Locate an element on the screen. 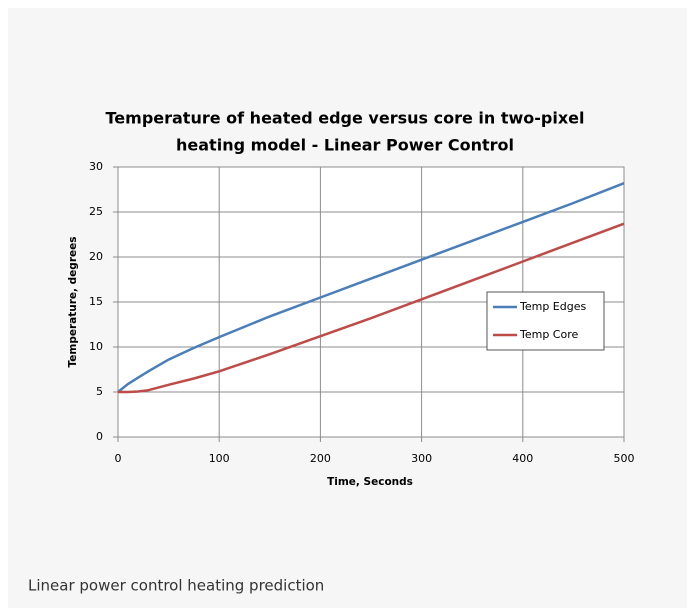  y-tick-label: 30 is located at coordinates (96, 166).